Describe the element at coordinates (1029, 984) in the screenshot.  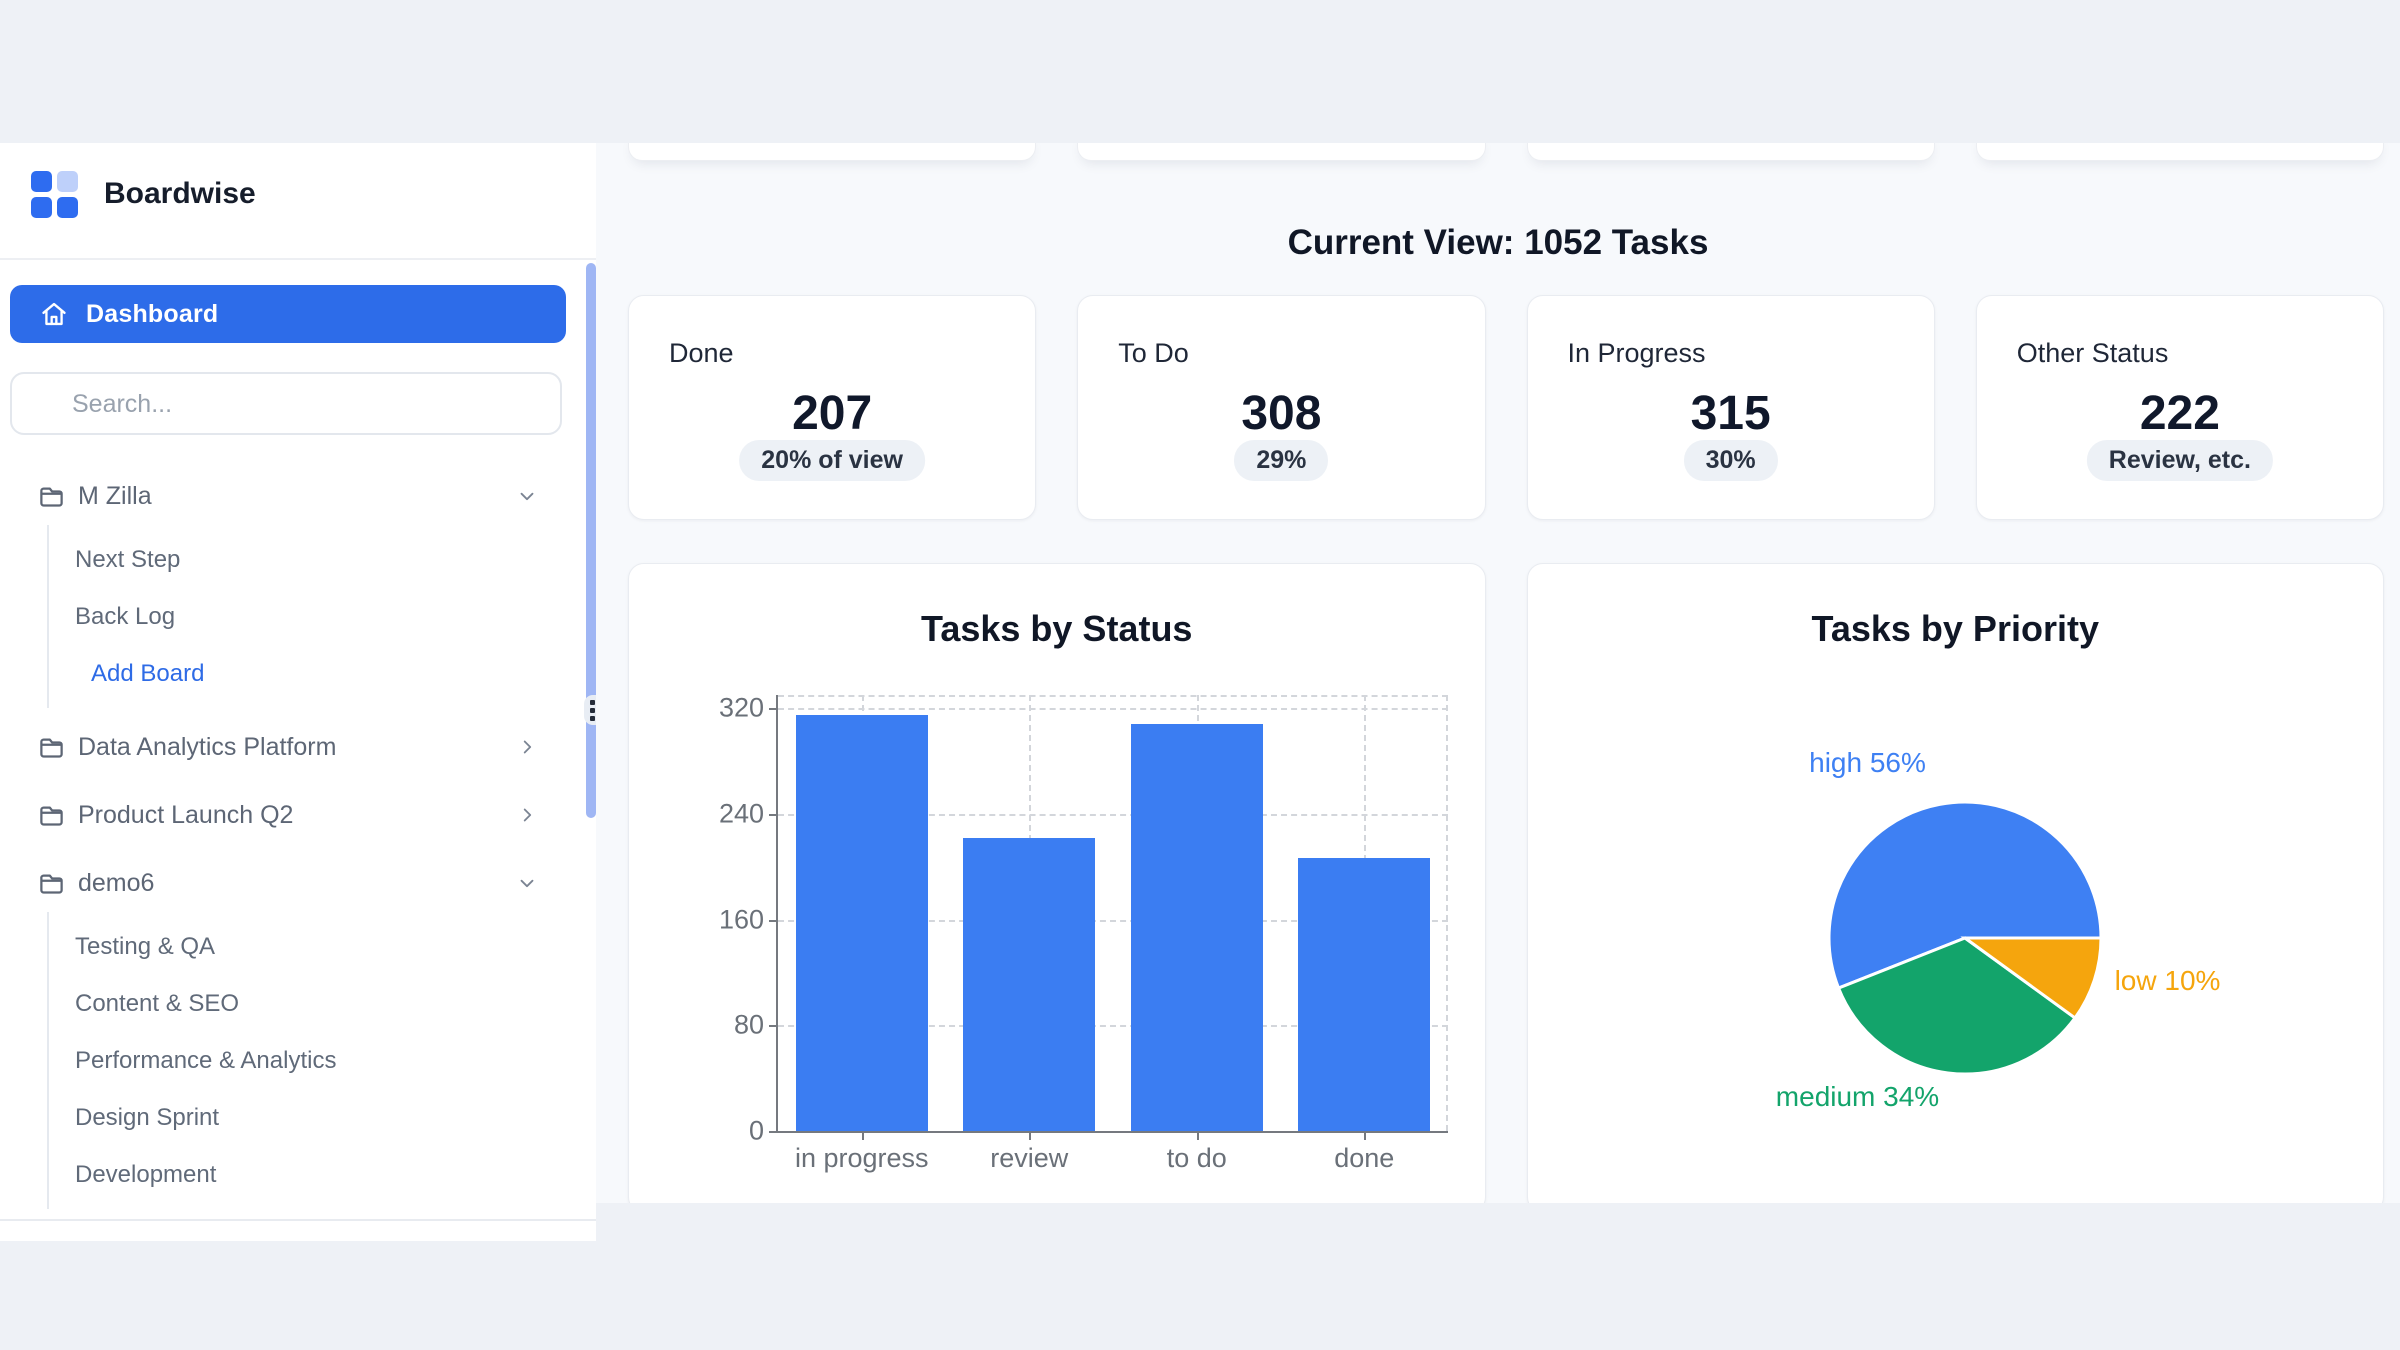
I see `bar-review` at that location.